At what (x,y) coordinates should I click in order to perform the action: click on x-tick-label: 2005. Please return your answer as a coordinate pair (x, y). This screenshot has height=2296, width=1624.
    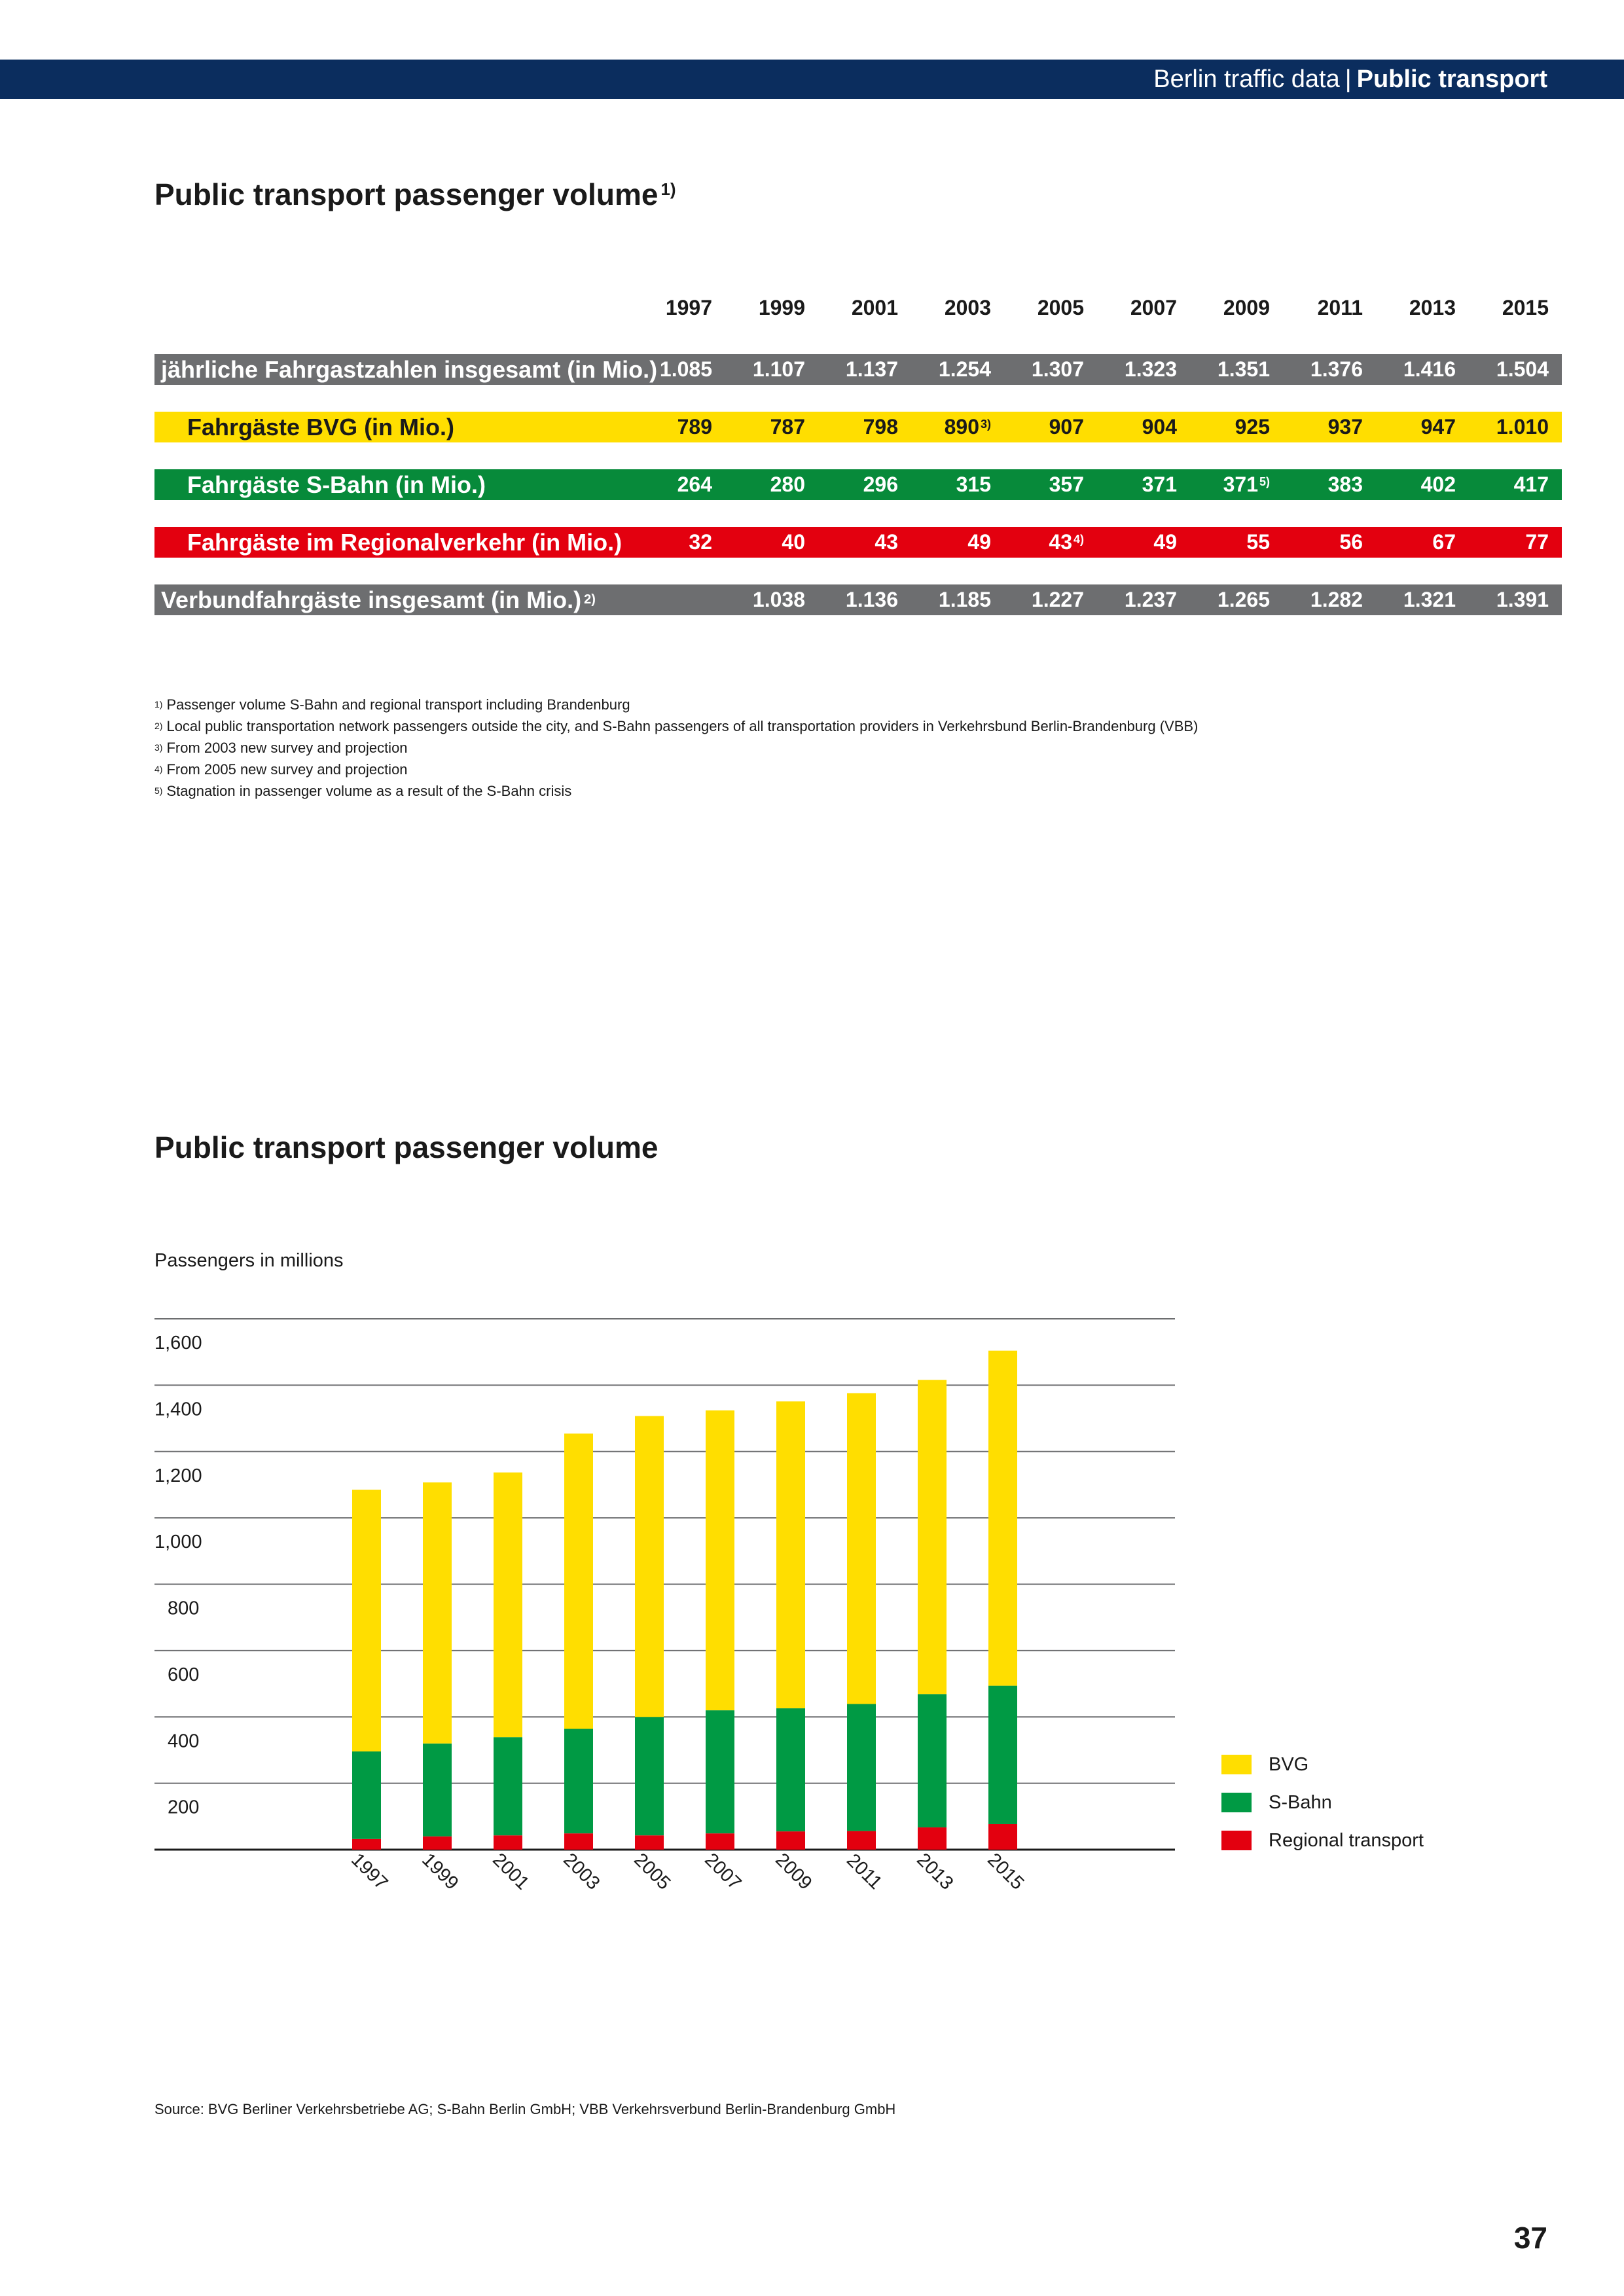
    Looking at the image, I should click on (652, 1872).